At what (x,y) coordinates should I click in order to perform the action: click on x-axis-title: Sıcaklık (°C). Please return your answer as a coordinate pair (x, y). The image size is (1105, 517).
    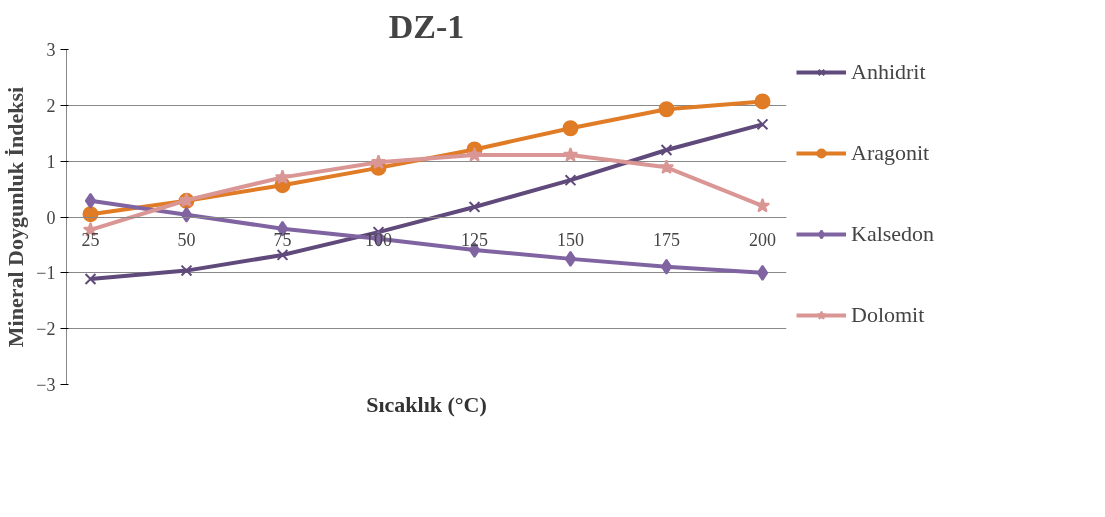
    Looking at the image, I should click on (426, 404).